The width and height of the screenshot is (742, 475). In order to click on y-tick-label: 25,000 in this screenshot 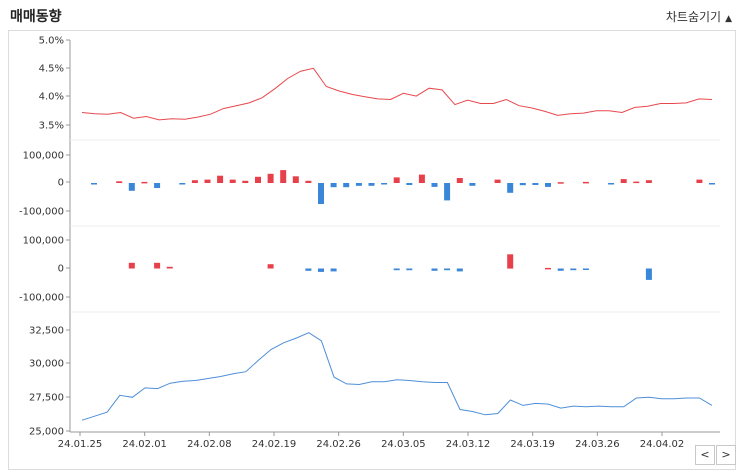, I will do `click(46, 432)`.